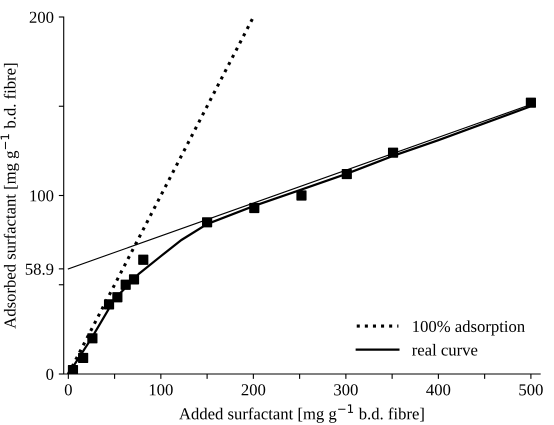  I want to click on y-tick-label: 200, so click(42, 17).